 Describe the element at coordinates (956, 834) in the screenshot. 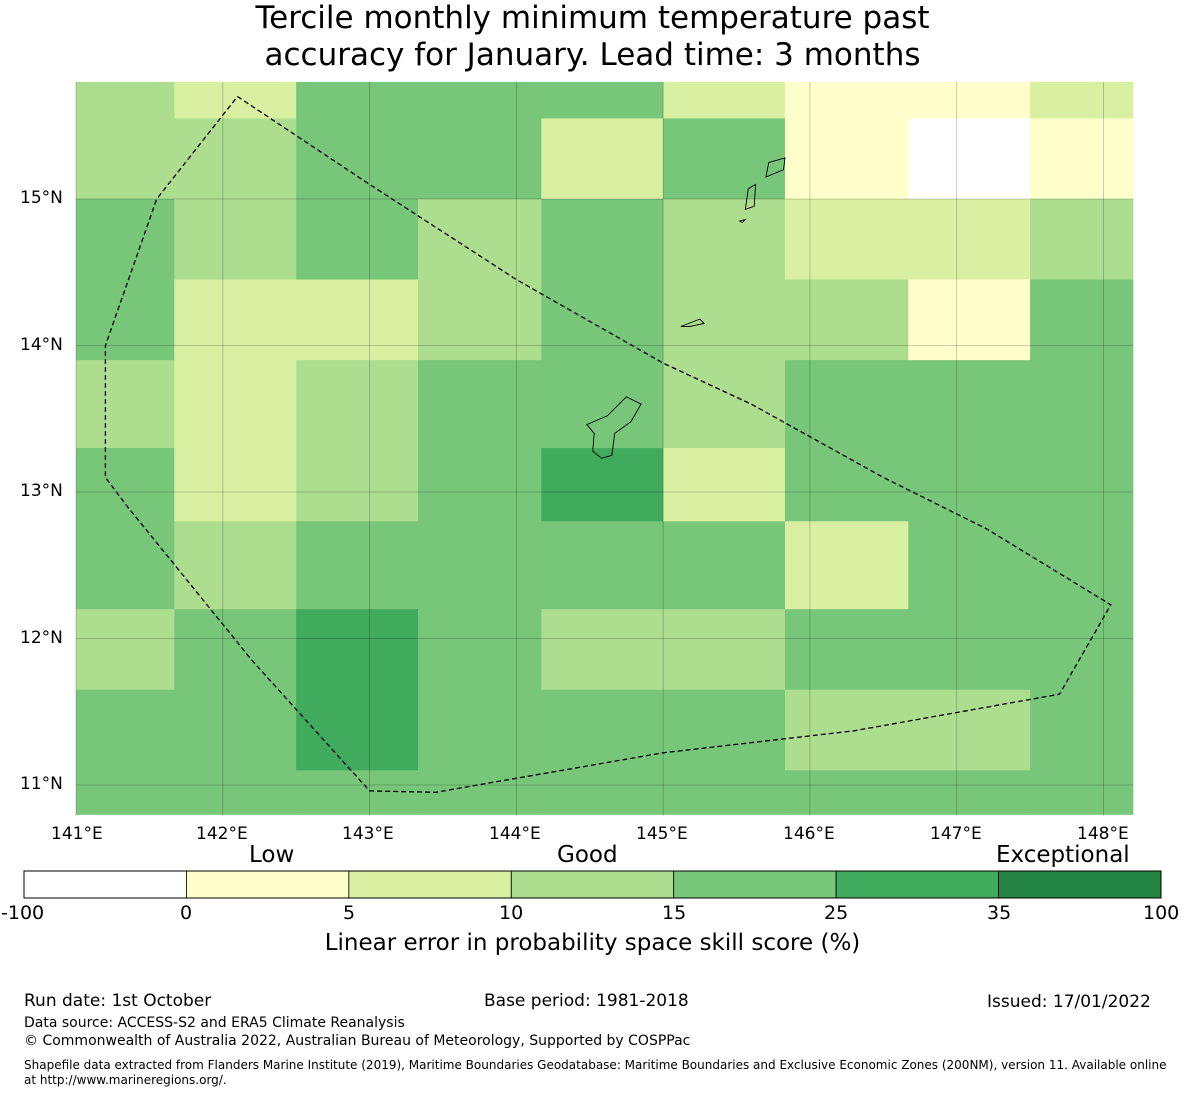

I see `lon-tick-147: 147°E` at that location.